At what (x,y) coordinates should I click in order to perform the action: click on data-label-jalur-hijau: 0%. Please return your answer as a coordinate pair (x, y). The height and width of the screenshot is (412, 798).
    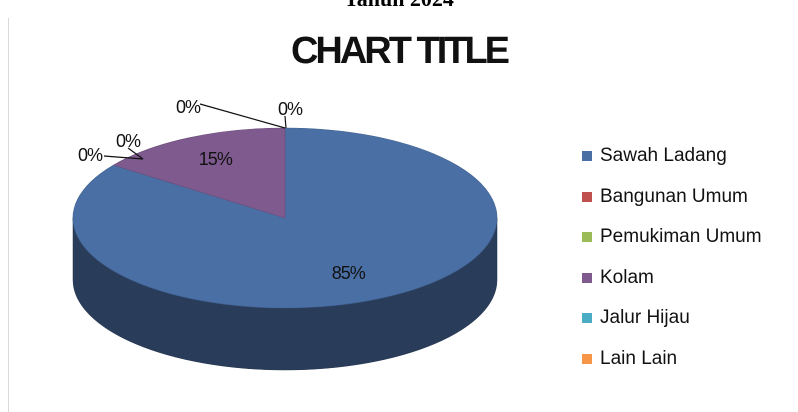
    Looking at the image, I should click on (128, 141).